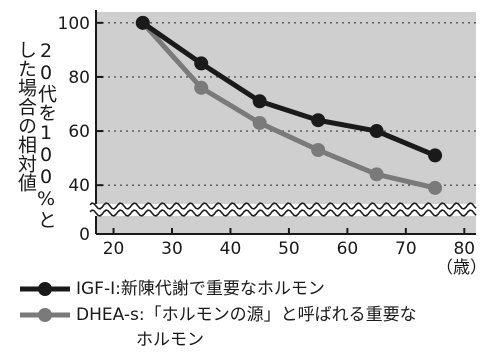 Image resolution: width=484 pixels, height=352 pixels. What do you see at coordinates (200, 289) in the screenshot?
I see `legend-label-igf: IGF-I:新陳代謝で重要なホルモン` at bounding box center [200, 289].